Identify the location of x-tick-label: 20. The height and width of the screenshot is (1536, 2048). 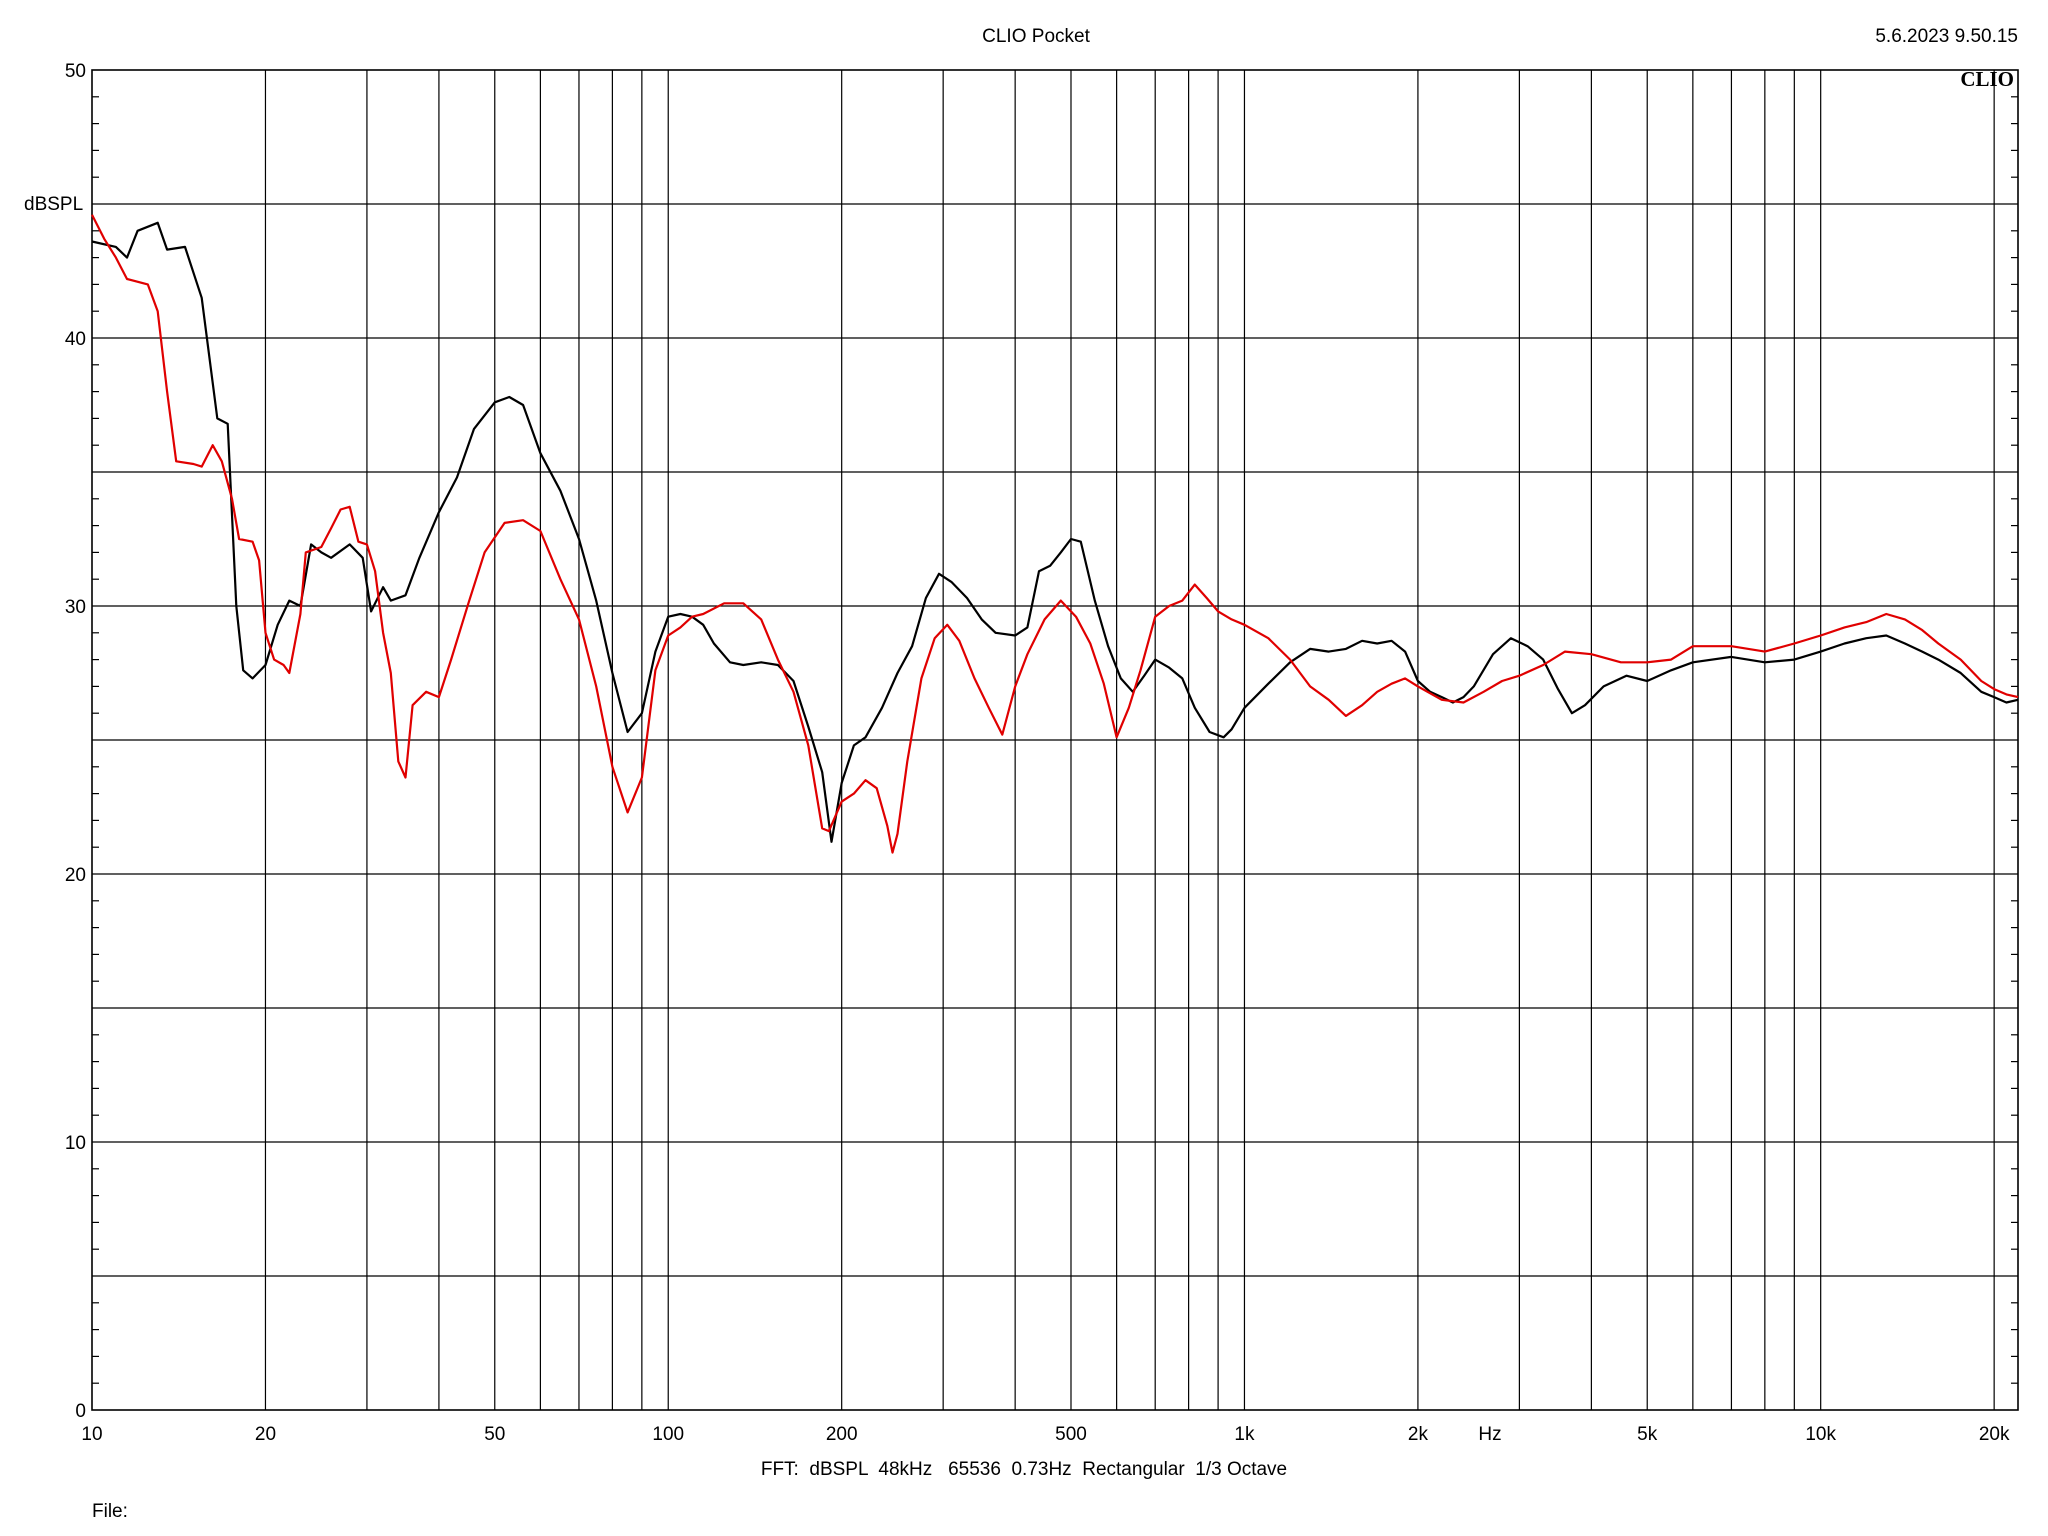
(265, 1434).